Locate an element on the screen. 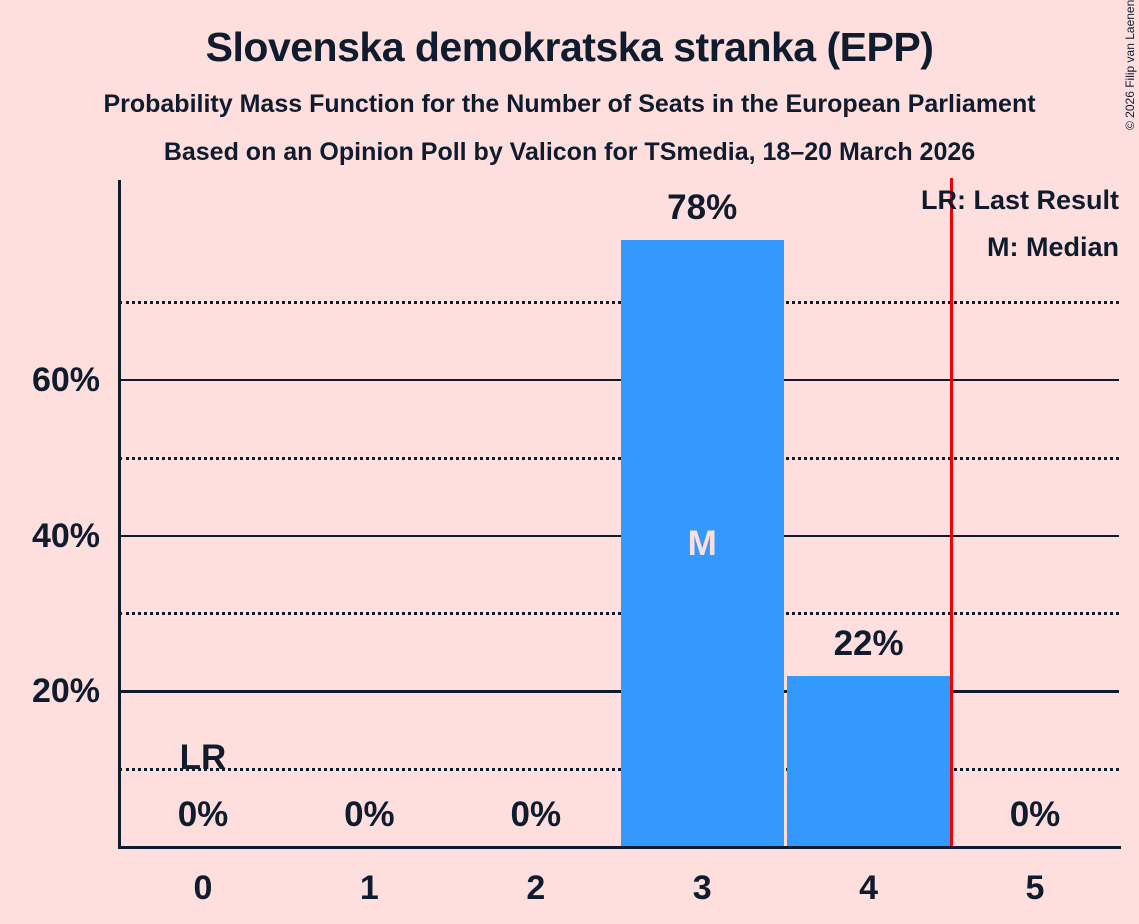  last-result-label: LR is located at coordinates (203, 758).